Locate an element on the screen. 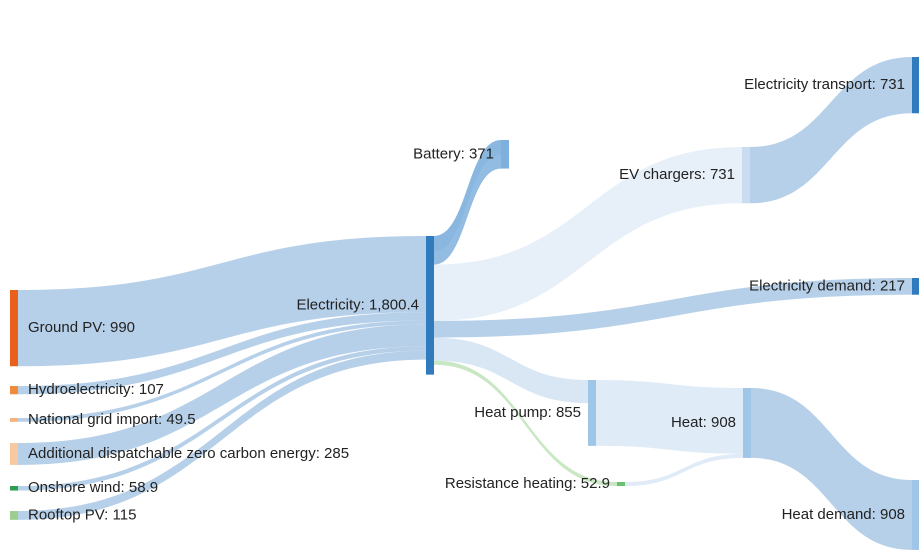 The height and width of the screenshot is (550, 919). node-label: Resistance heating: 52.9 is located at coordinates (527, 483).